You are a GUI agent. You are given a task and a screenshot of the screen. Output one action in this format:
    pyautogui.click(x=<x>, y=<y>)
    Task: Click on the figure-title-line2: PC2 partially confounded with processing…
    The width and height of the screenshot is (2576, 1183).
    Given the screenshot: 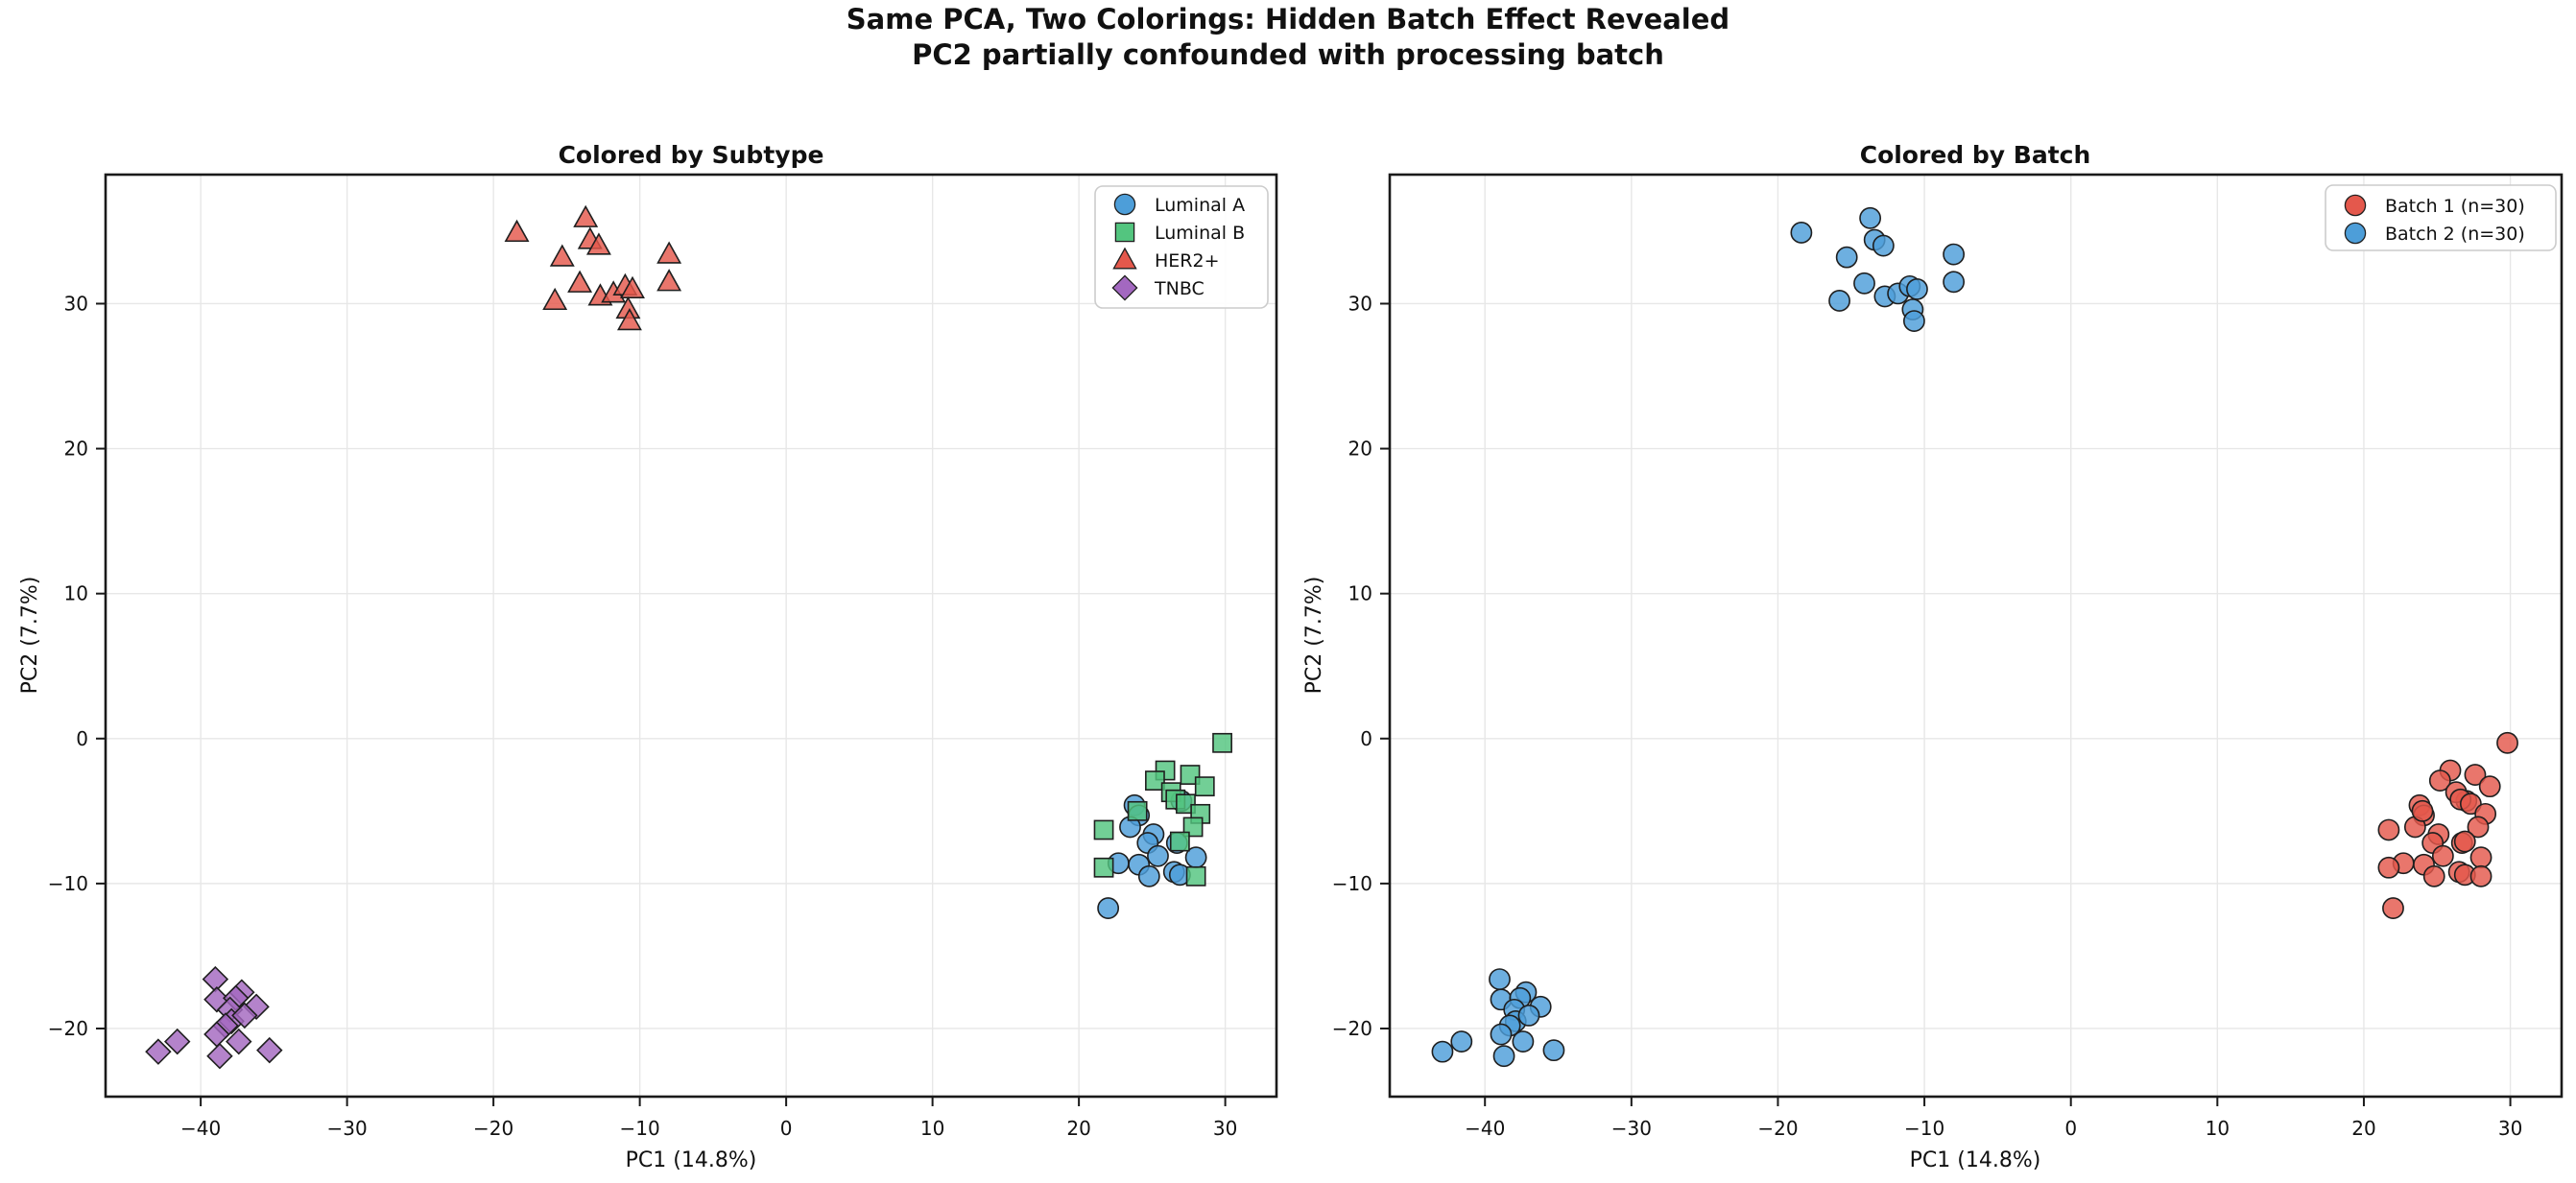 What is the action you would take?
    pyautogui.click(x=1288, y=55)
    